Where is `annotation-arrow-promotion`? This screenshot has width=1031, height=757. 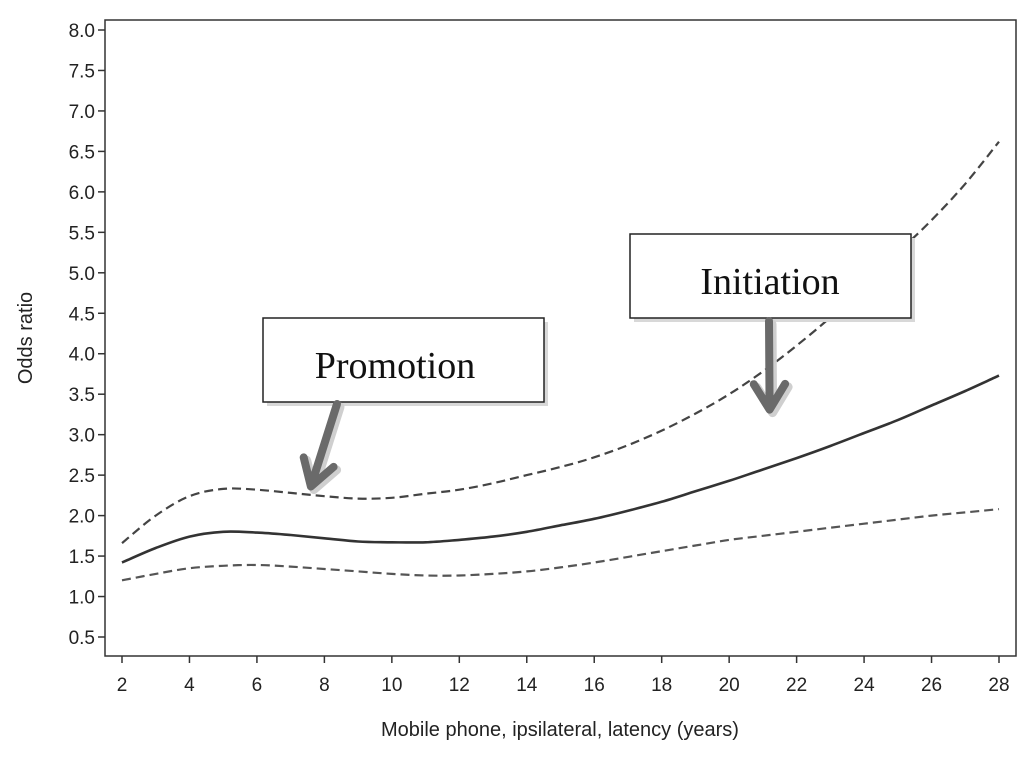 annotation-arrow-promotion is located at coordinates (322, 447).